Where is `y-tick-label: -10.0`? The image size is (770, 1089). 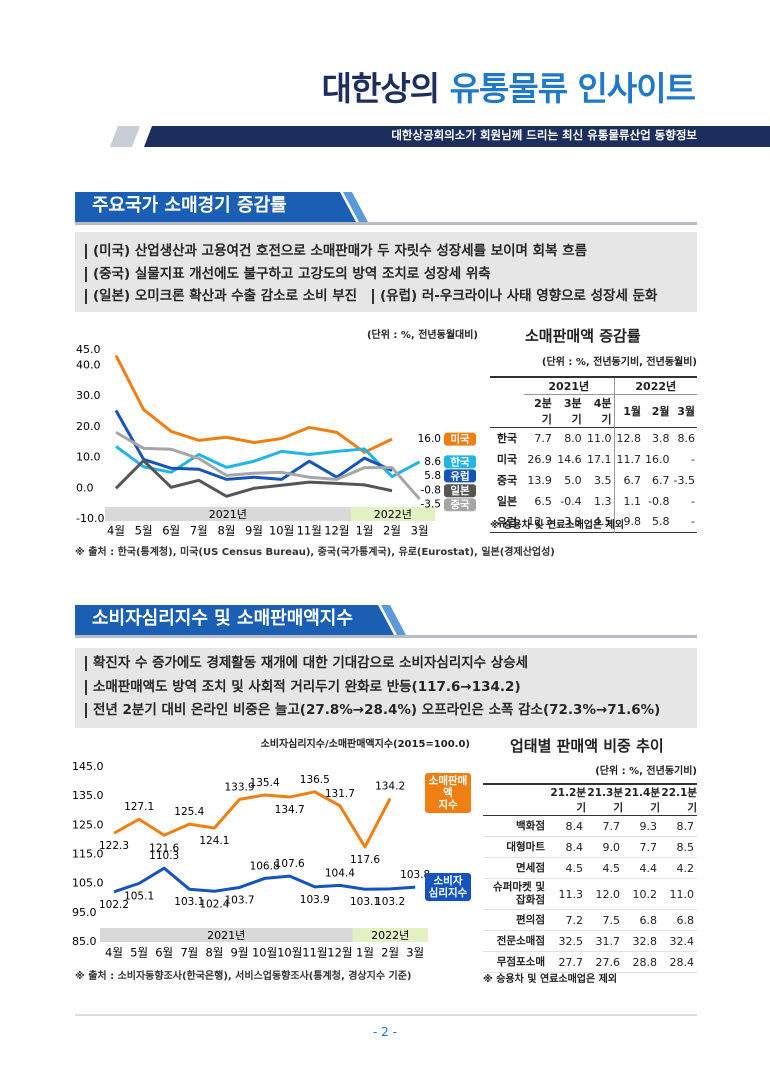
y-tick-label: -10.0 is located at coordinates (90, 518).